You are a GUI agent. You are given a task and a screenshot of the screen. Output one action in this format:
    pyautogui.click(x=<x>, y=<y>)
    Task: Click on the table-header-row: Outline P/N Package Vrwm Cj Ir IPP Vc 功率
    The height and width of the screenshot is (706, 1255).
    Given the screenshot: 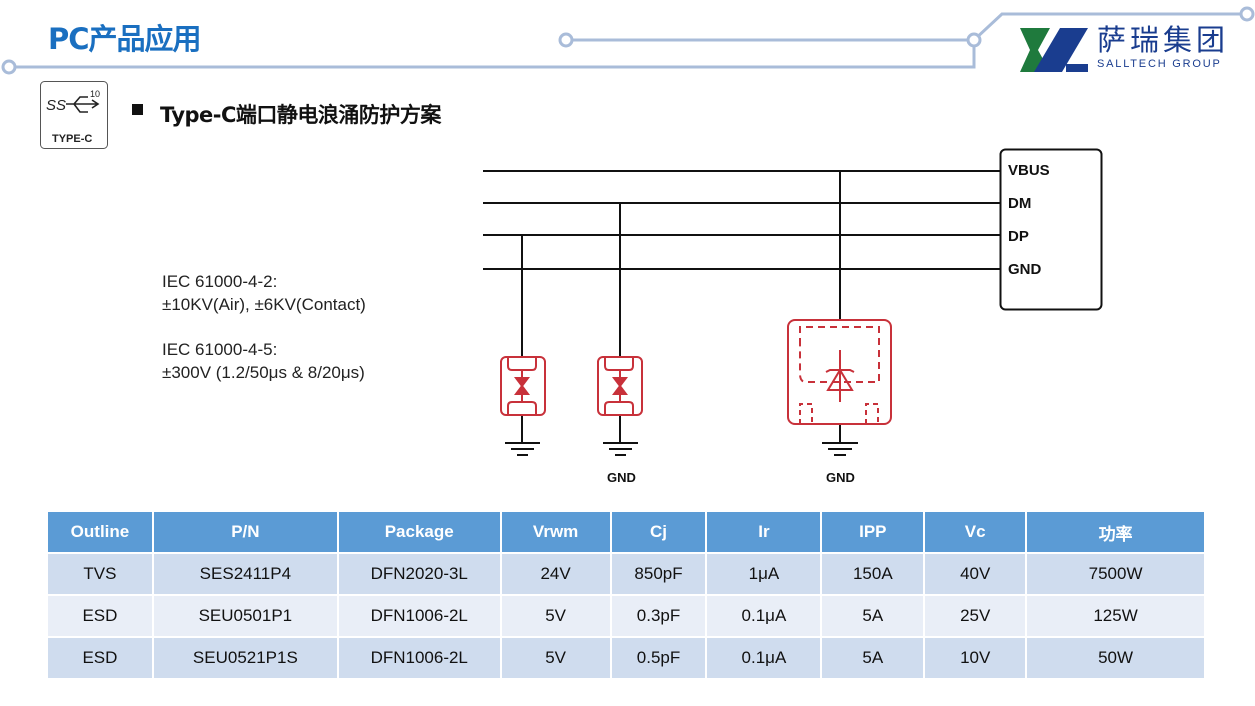 What is the action you would take?
    pyautogui.click(x=627, y=532)
    